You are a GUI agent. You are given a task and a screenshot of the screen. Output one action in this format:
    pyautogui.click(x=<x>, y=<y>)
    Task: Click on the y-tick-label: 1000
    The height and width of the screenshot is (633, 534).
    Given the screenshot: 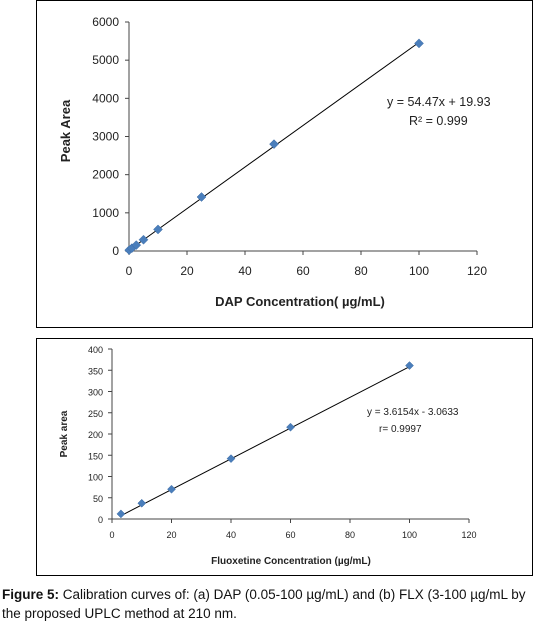 What is the action you would take?
    pyautogui.click(x=105, y=213)
    